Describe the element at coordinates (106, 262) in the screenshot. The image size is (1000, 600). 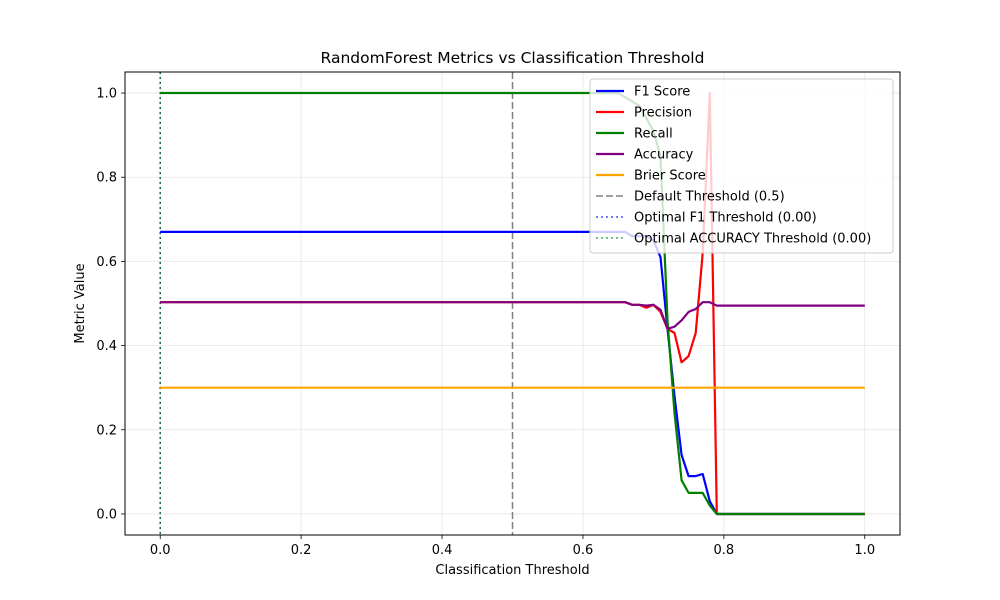
I see `y-tick-label: 0.6` at that location.